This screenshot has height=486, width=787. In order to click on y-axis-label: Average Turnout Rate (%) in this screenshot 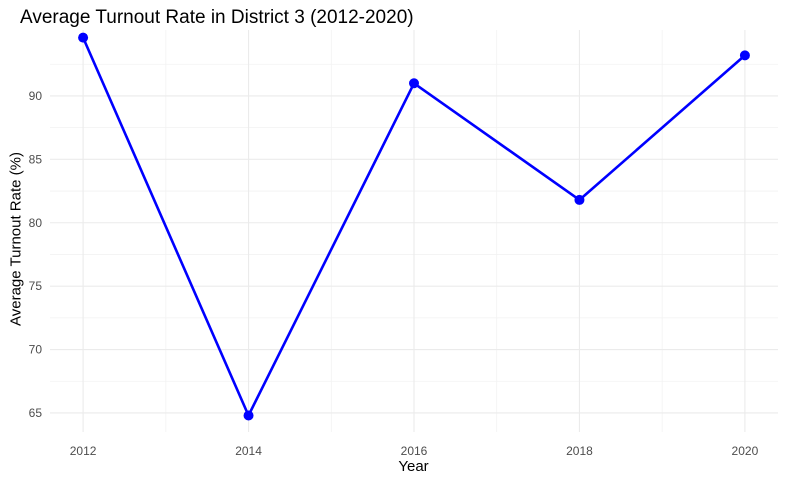, I will do `click(16, 239)`.